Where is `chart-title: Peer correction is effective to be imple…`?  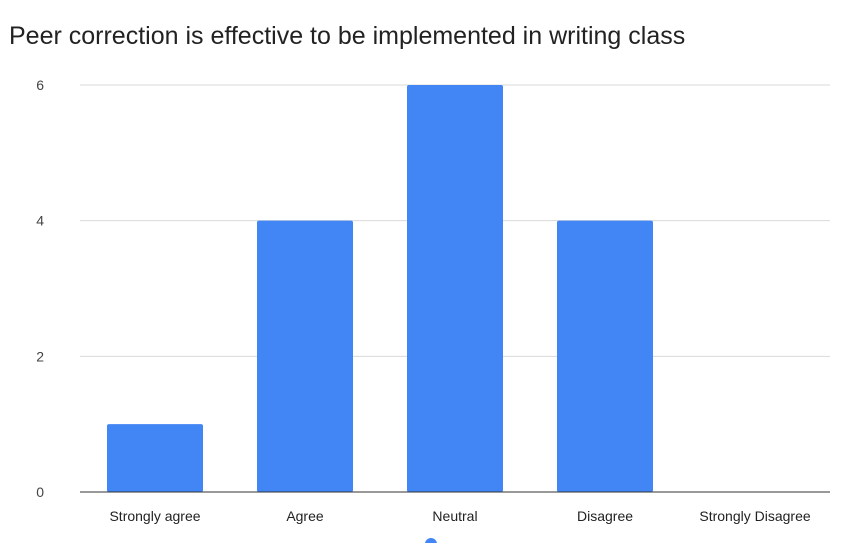
chart-title: Peer correction is effective to be imple… is located at coordinates (347, 36).